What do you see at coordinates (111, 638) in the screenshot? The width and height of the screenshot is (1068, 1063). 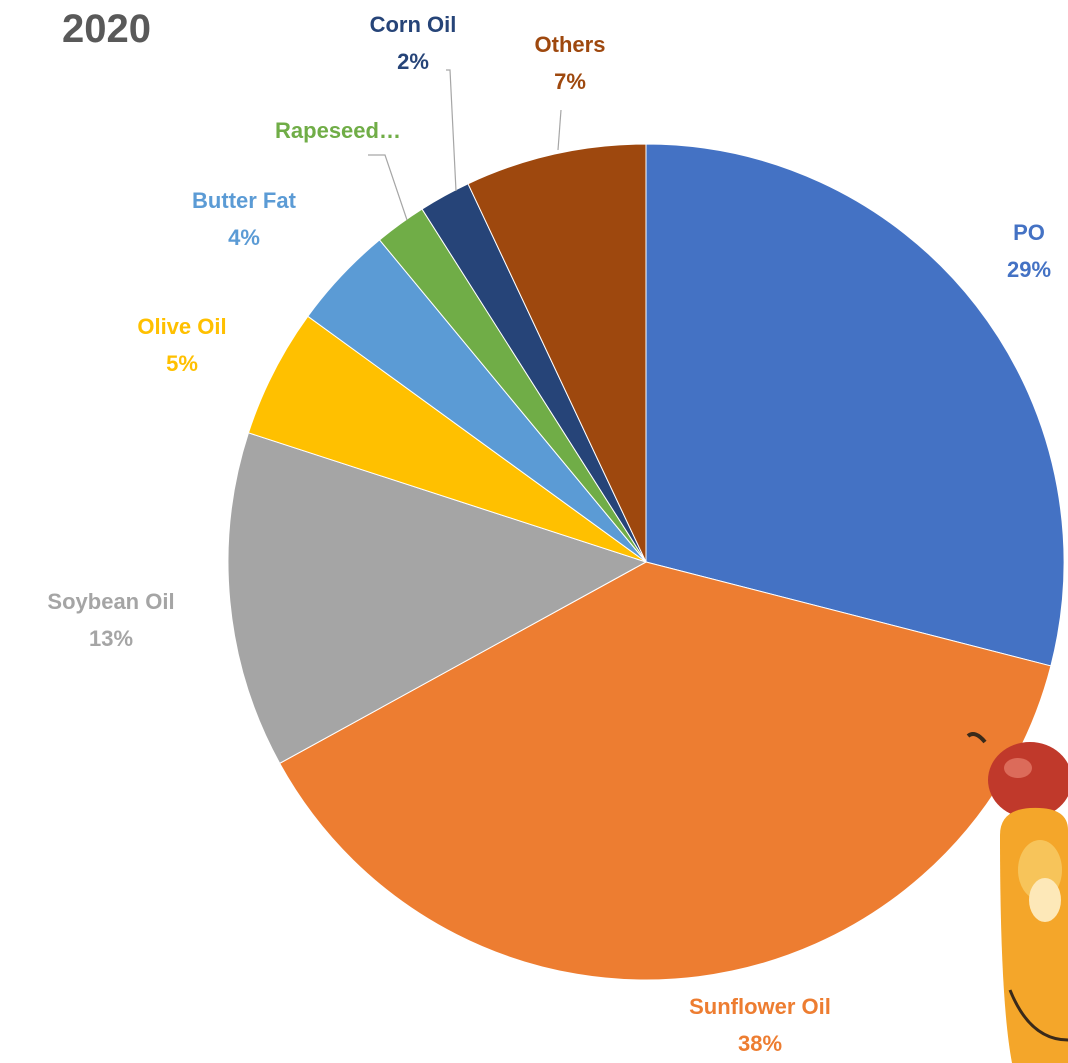 I see `slice-label-percent: 13%` at bounding box center [111, 638].